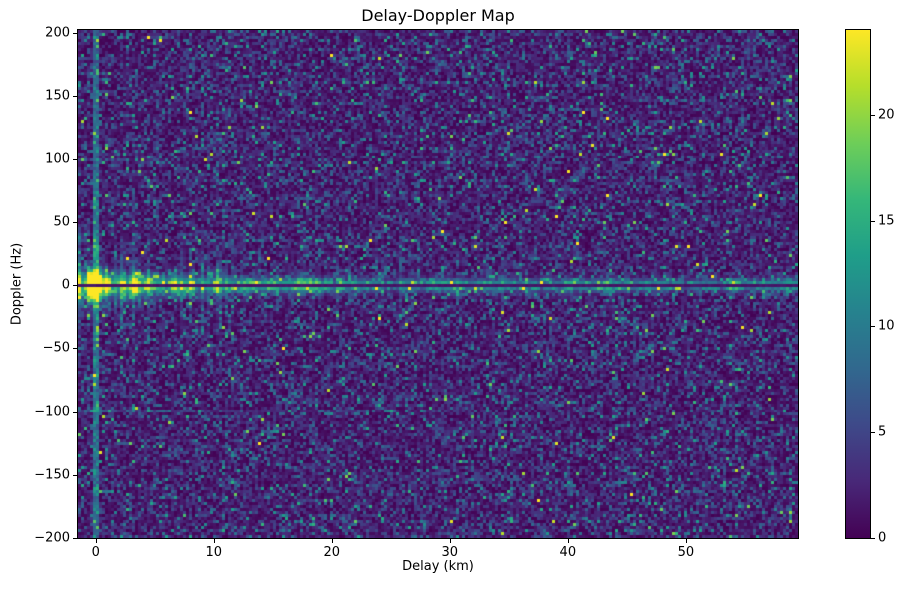 Image resolution: width=907 pixels, height=590 pixels. Describe the element at coordinates (686, 552) in the screenshot. I see `x-tick-label: 50` at that location.